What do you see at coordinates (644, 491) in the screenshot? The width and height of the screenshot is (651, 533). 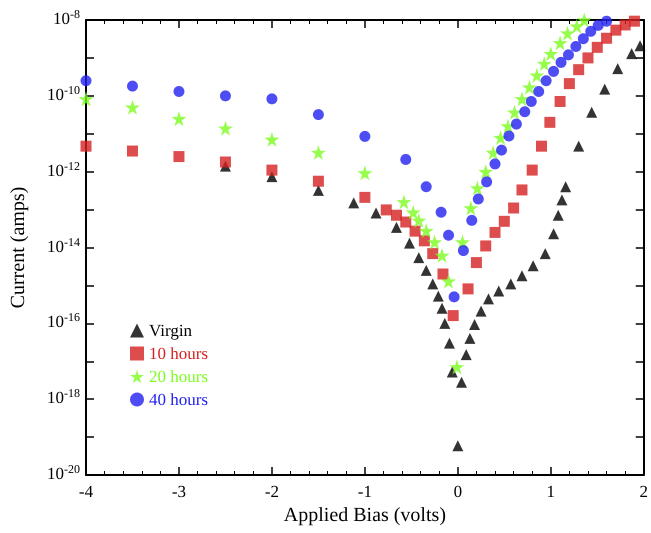 I see `x-tick-label: 2` at bounding box center [644, 491].